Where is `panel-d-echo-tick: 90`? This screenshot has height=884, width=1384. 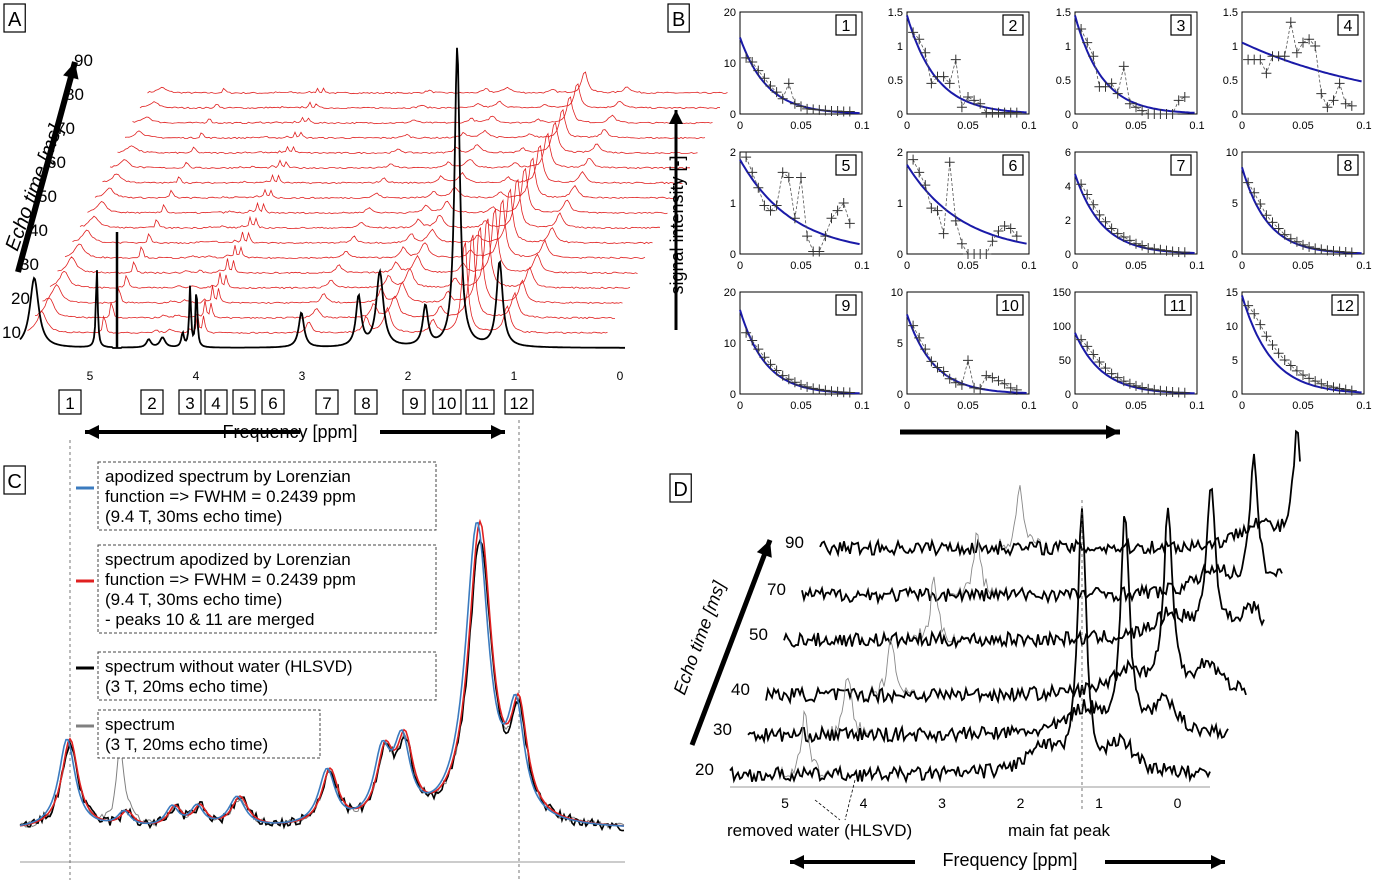 panel-d-echo-tick: 90 is located at coordinates (794, 542).